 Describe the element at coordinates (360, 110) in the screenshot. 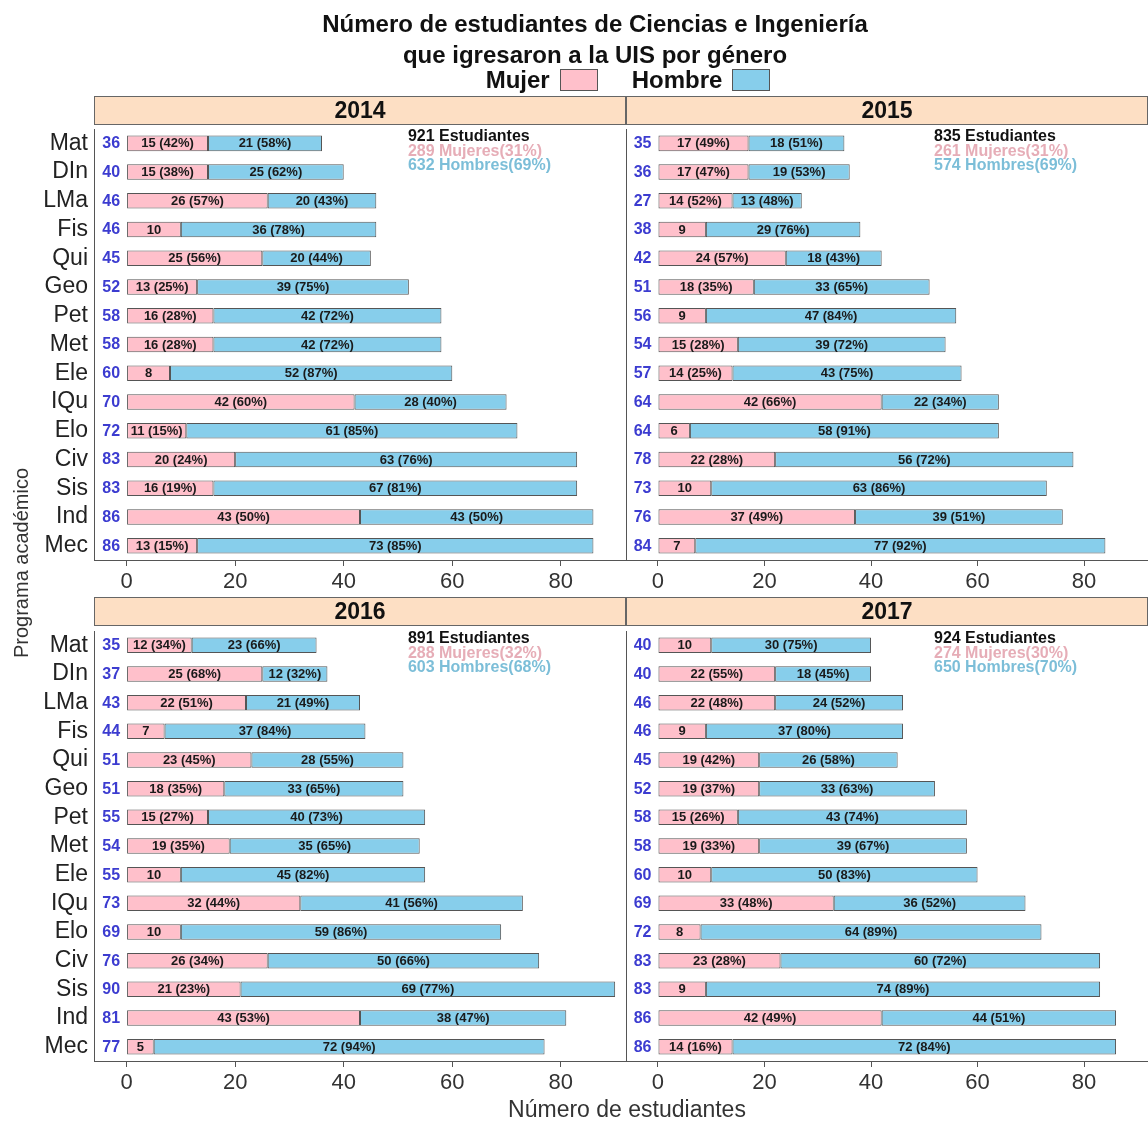

I see `chart-title: 2014` at that location.